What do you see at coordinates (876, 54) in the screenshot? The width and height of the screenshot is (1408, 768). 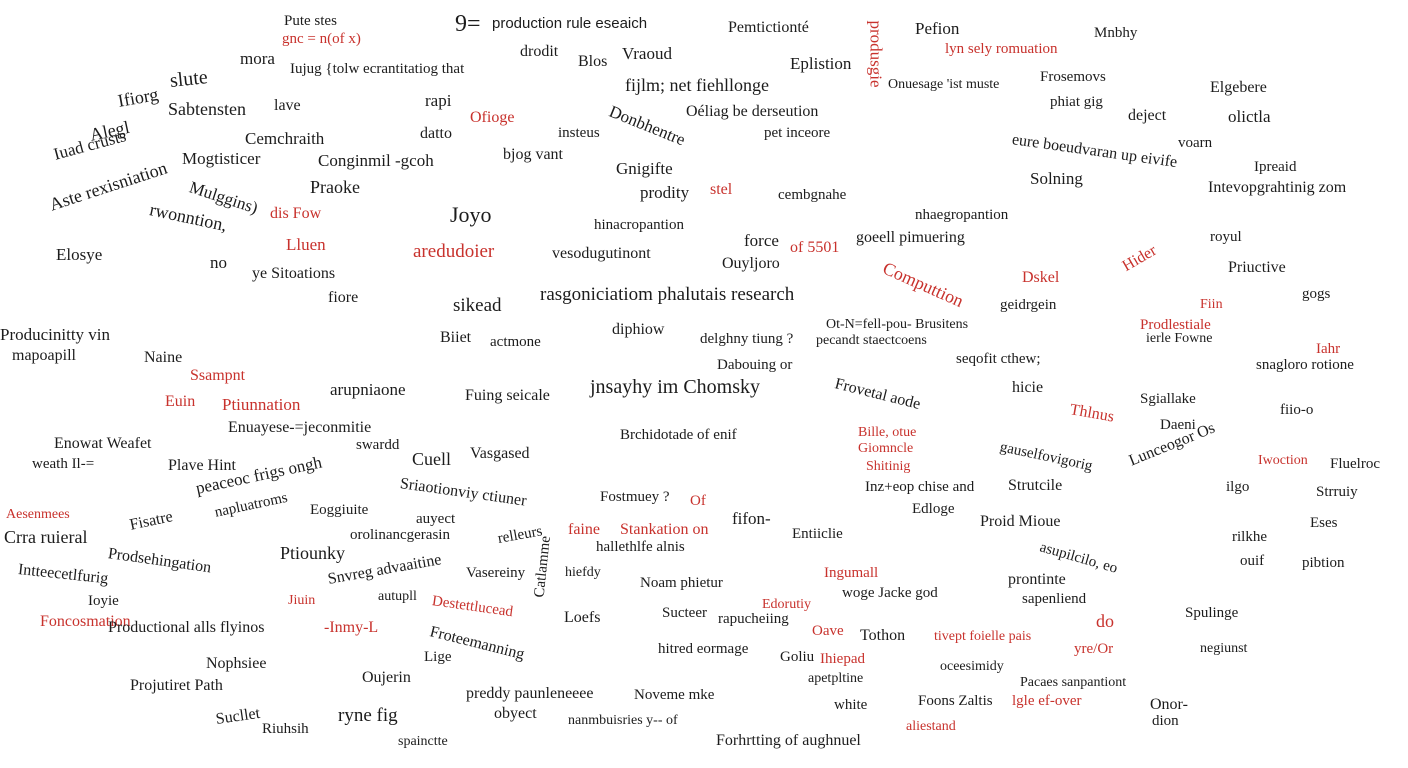 I see `word: produsgie` at bounding box center [876, 54].